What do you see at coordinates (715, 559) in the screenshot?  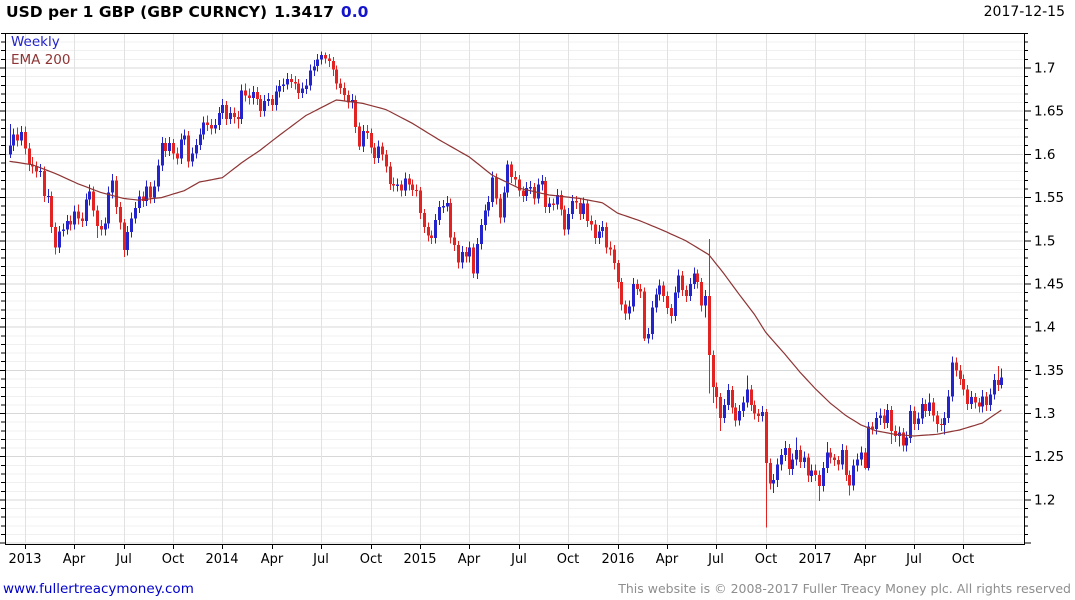 I see `x-axis-label: Jul` at bounding box center [715, 559].